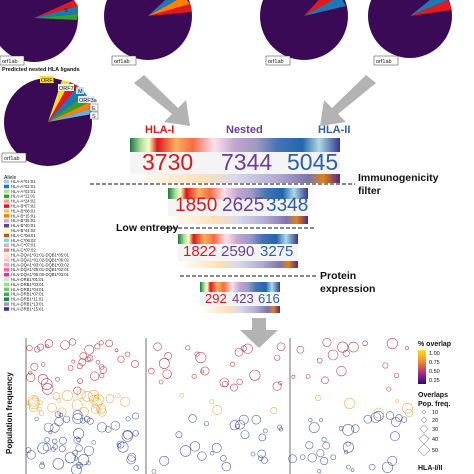 The width and height of the screenshot is (474, 474). I want to click on allele-legend-item: HLA-B*15:01, so click(23, 215).